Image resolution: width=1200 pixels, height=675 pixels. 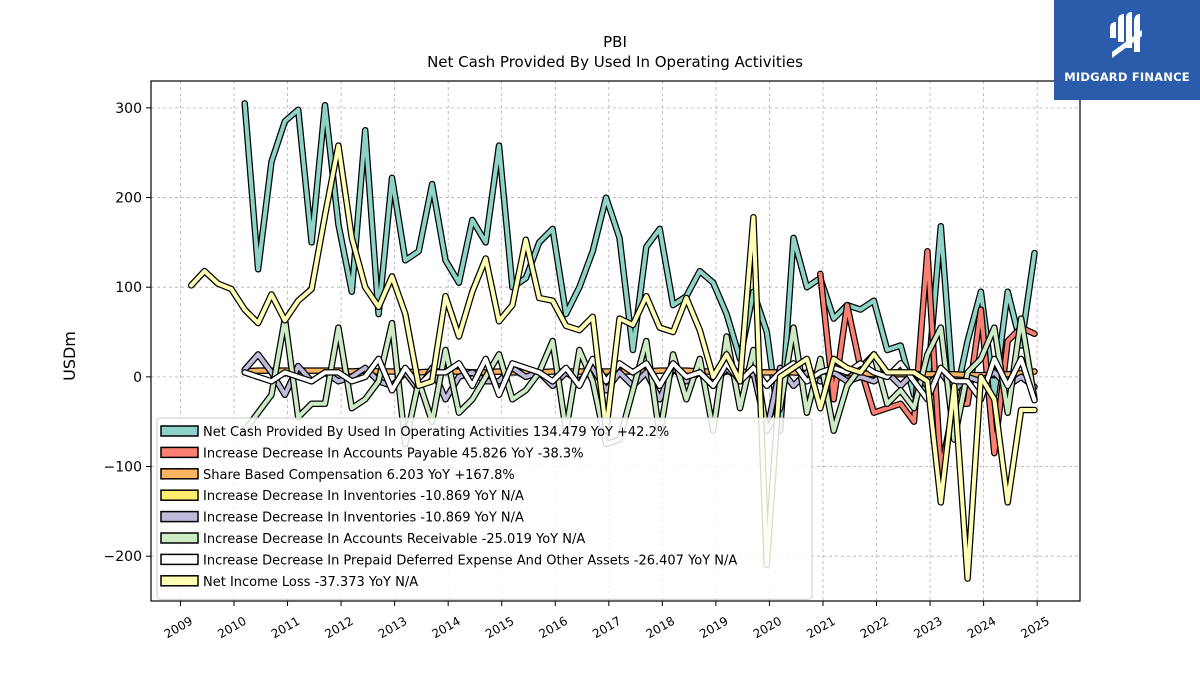 I want to click on y-tick-label: 0, so click(x=137, y=378).